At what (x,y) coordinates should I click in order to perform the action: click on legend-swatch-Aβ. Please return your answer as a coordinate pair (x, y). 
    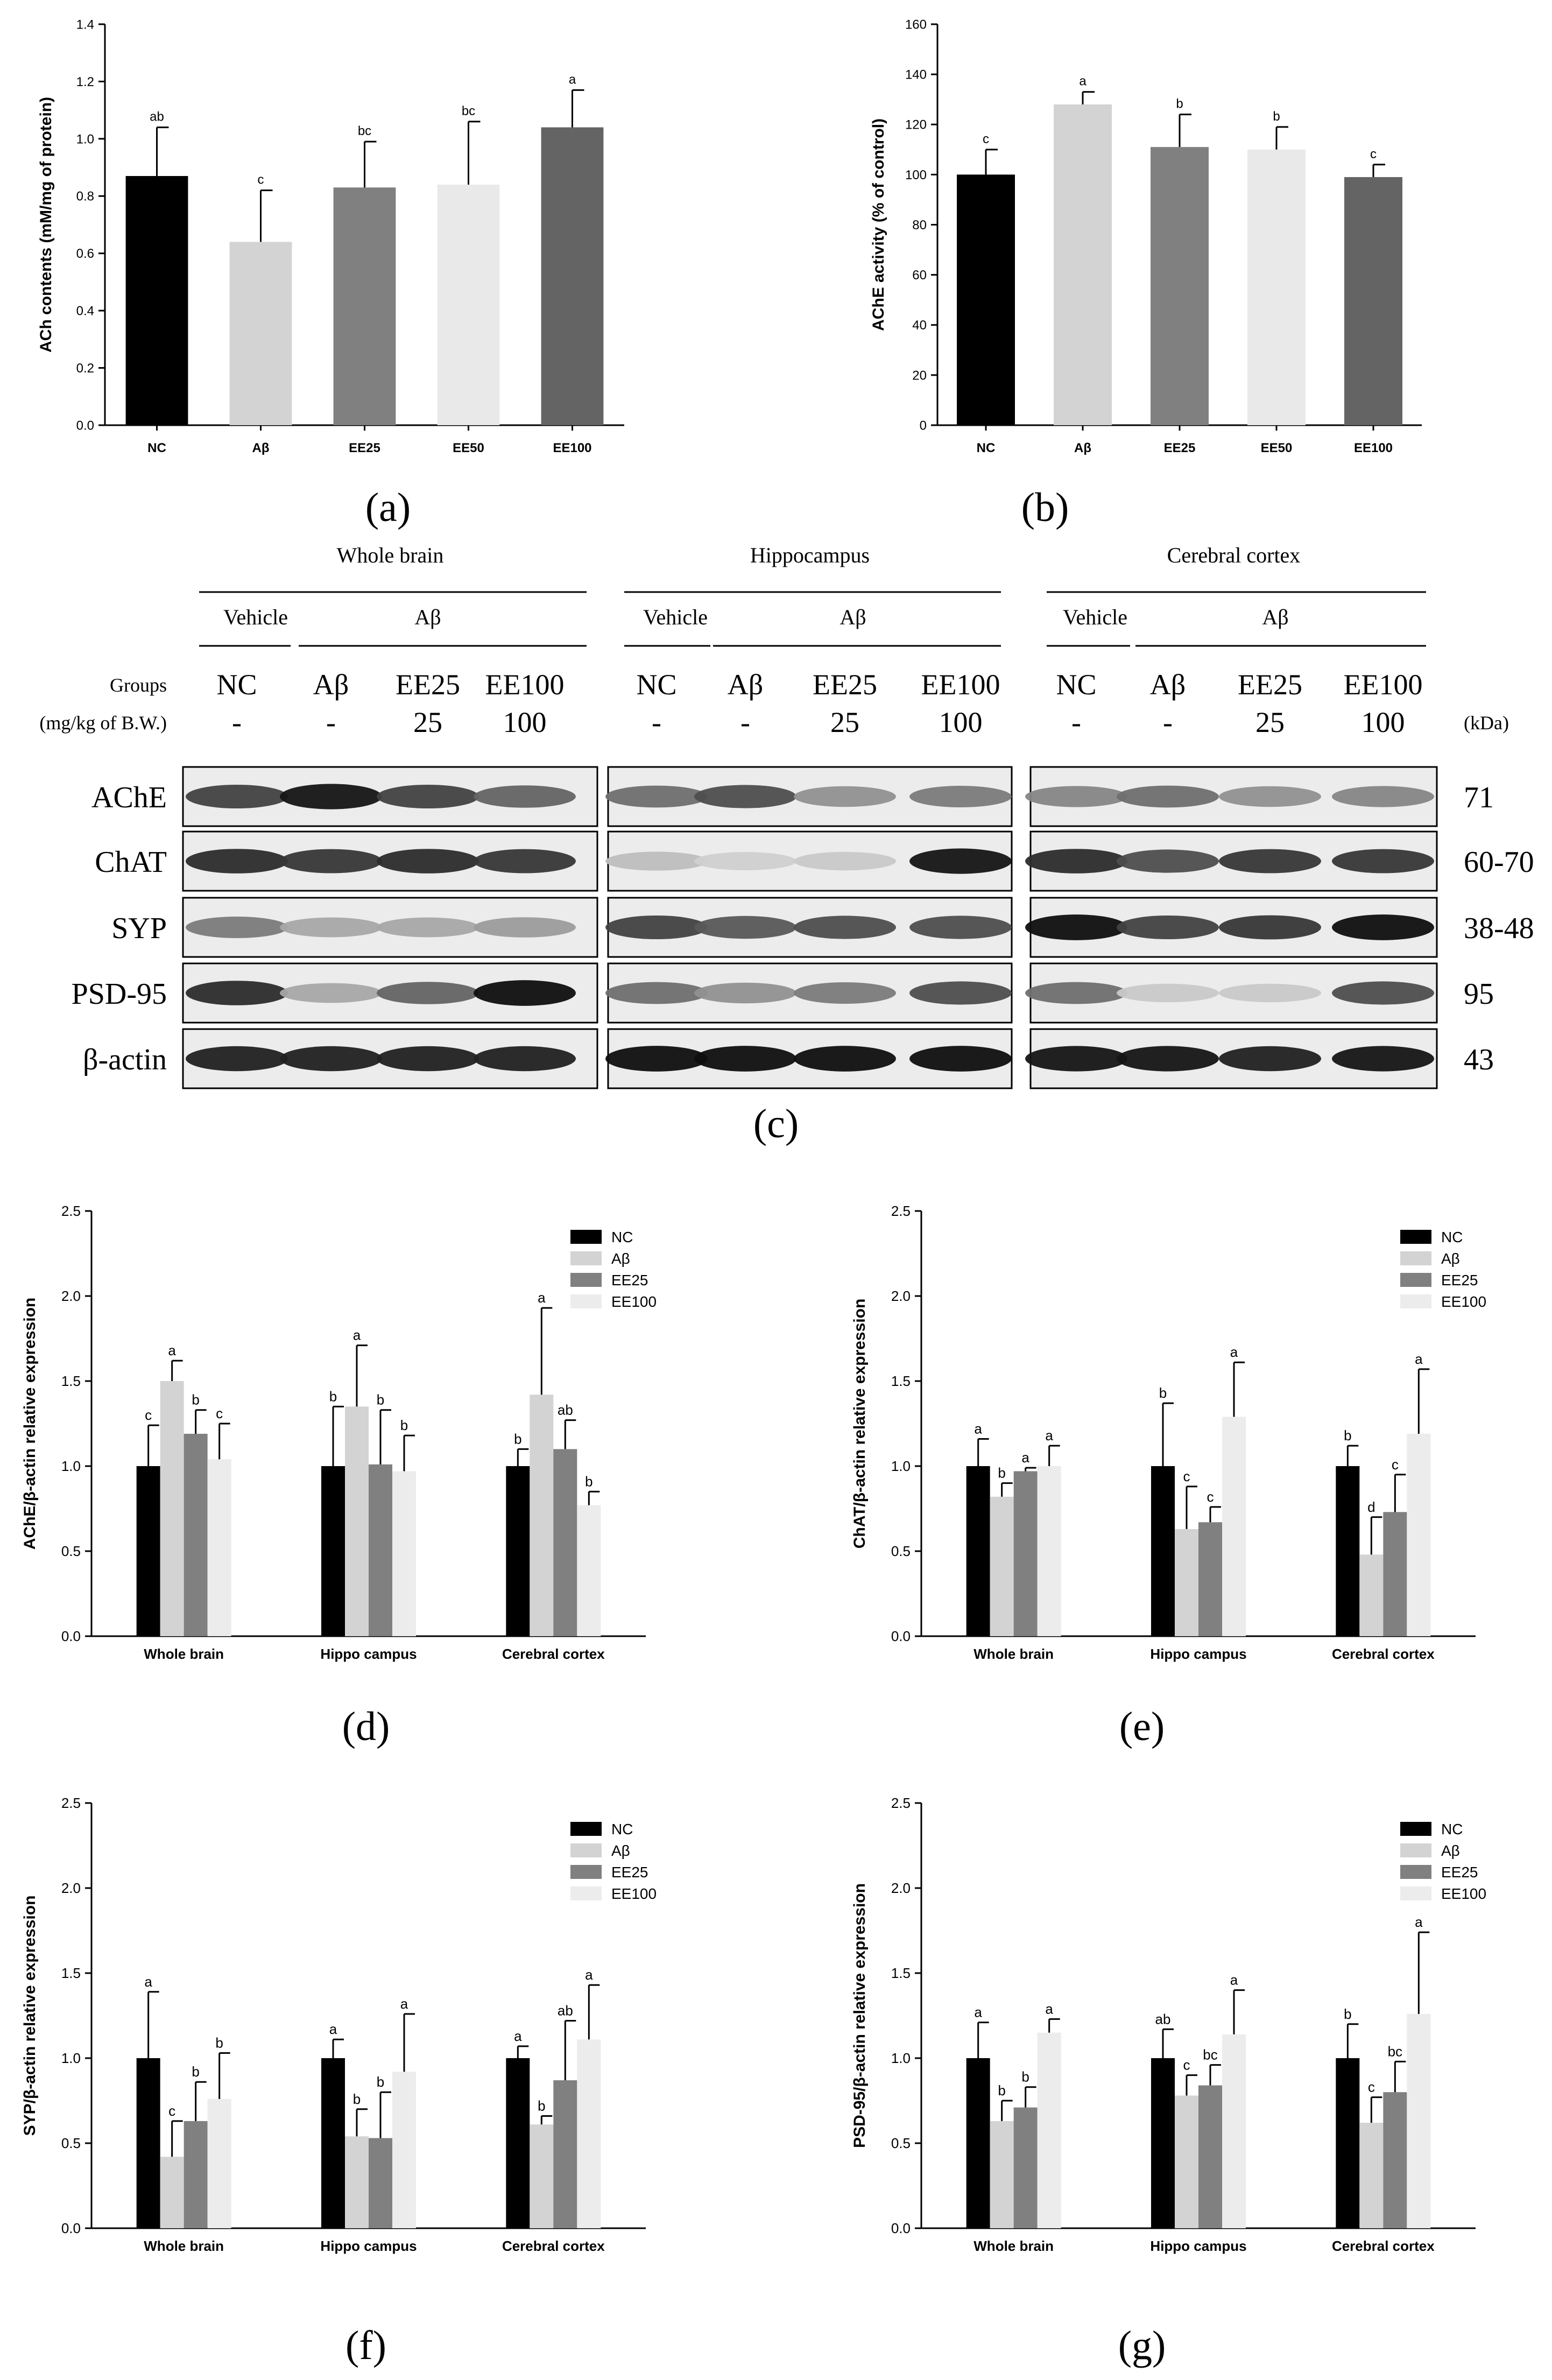
    Looking at the image, I should click on (586, 1258).